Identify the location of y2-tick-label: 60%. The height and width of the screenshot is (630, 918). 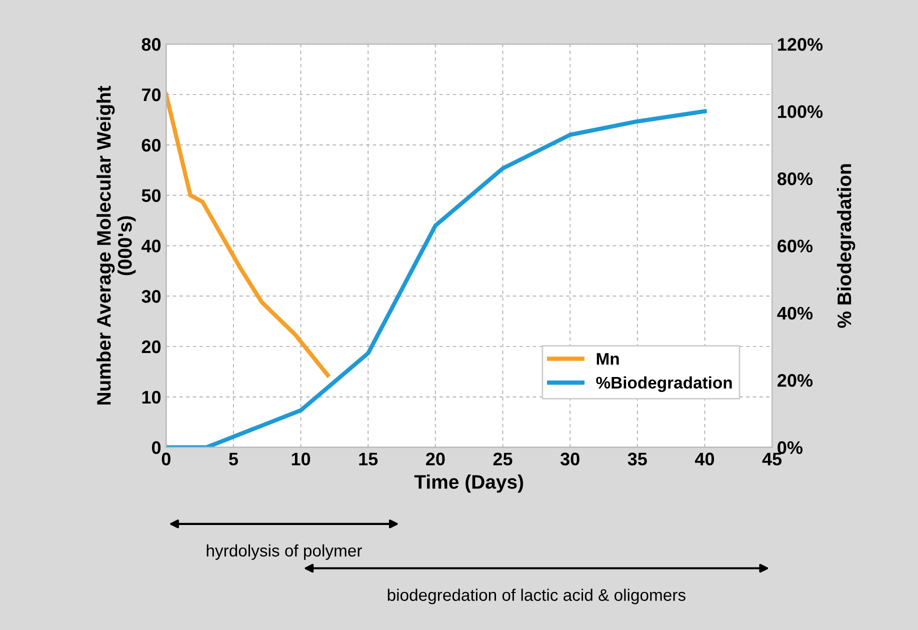
(795, 246).